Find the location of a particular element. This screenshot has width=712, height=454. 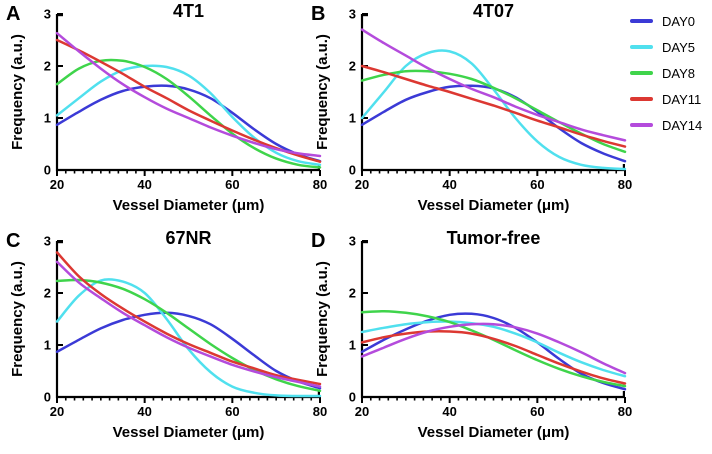

legend-item-day8: DAY8 is located at coordinates (671, 73).